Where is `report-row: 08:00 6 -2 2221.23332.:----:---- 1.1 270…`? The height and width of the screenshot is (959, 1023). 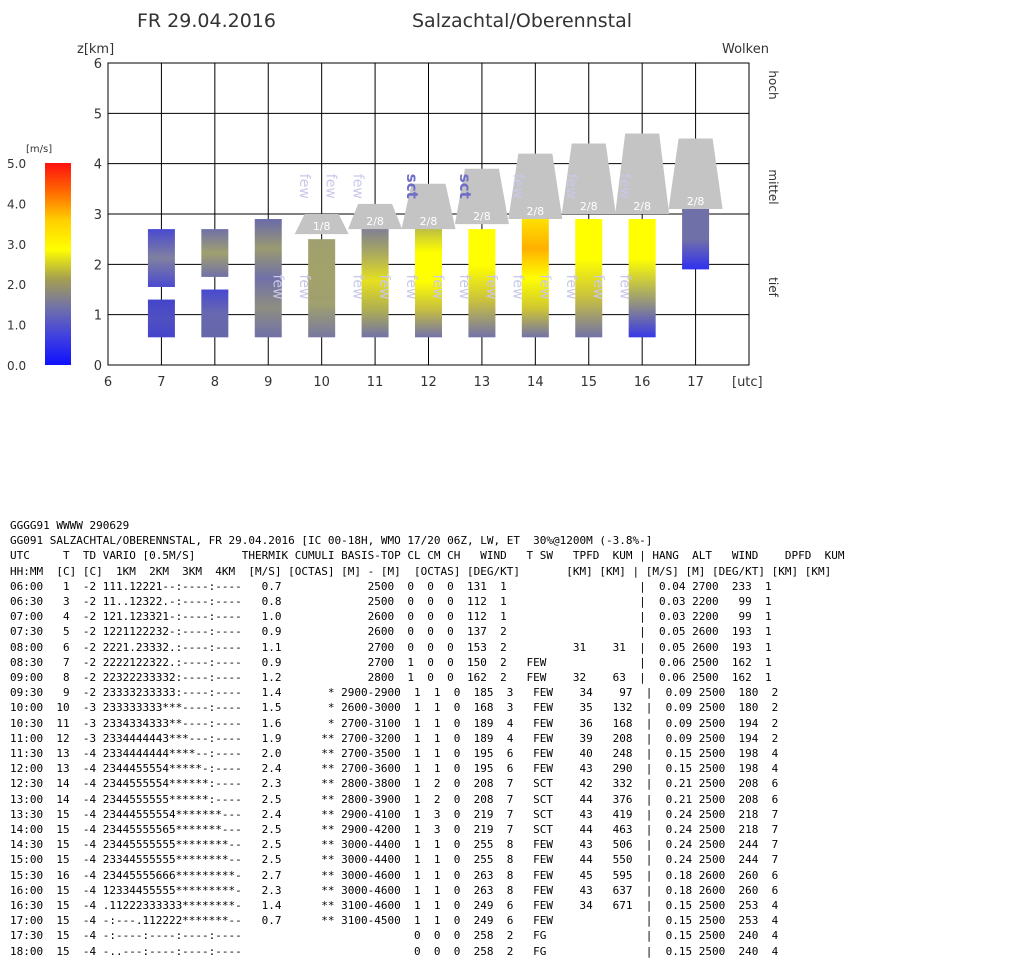
report-row: 08:00 6 -2 2221.23332.:----:---- 1.1 270… is located at coordinates (391, 647).